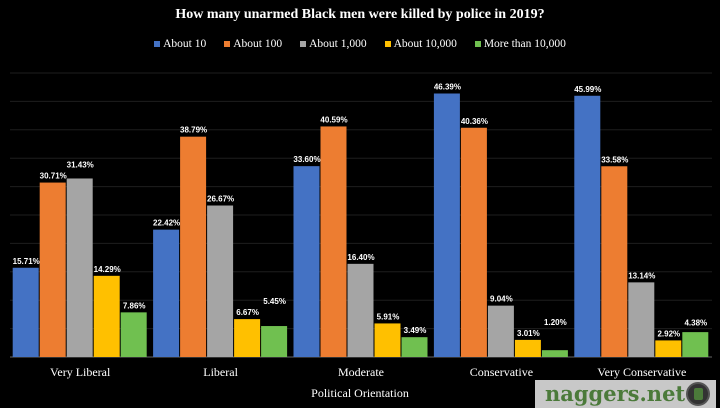  What do you see at coordinates (361, 372) in the screenshot?
I see `x-tick-label: Moderate` at bounding box center [361, 372].